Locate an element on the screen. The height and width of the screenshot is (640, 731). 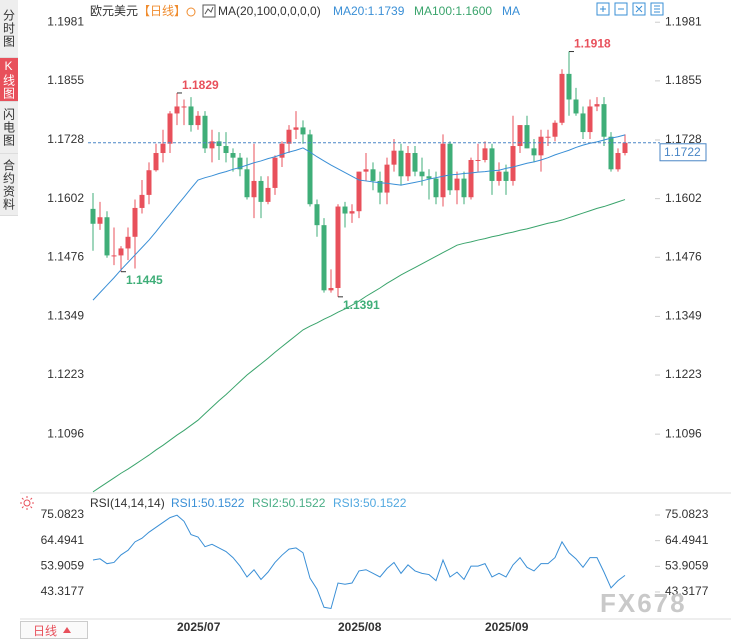
rsi-icon-rays is located at coordinates (27, 503).